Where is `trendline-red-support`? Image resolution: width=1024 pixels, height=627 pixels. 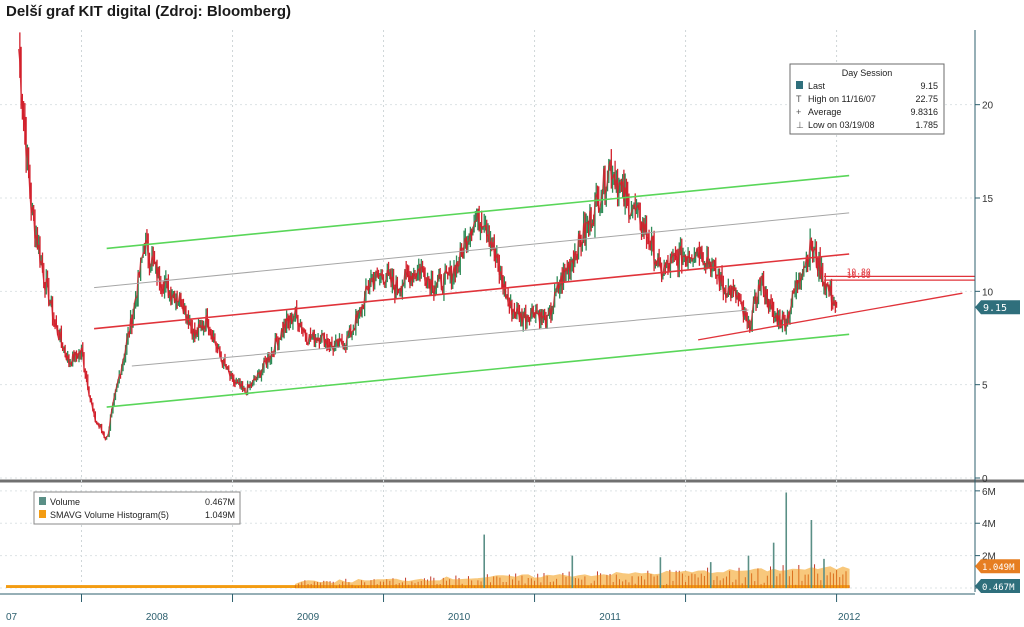
trendline-red-support is located at coordinates (830, 316).